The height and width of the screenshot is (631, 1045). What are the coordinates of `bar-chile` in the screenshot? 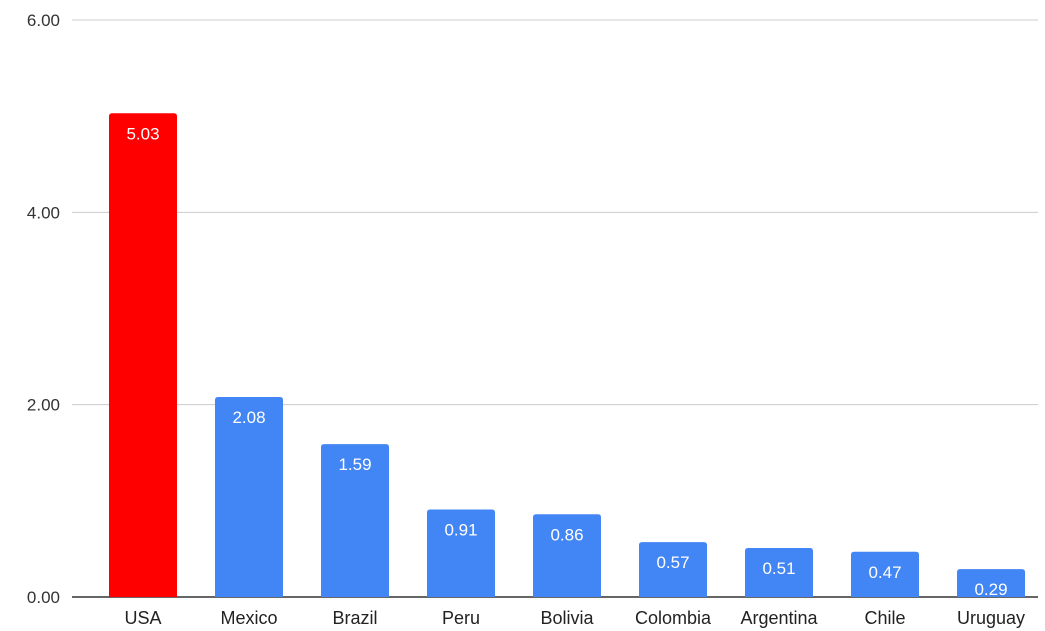 It's located at (885, 574).